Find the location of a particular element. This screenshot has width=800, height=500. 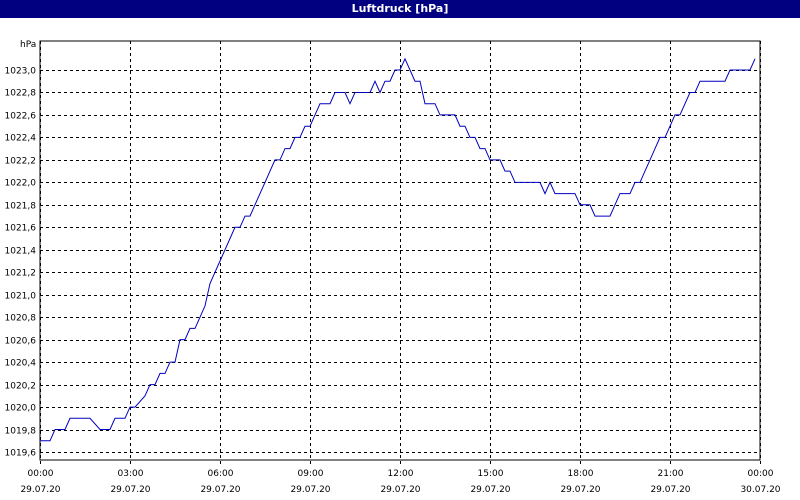

y-tick-label: 1022,4 is located at coordinates (21, 139).